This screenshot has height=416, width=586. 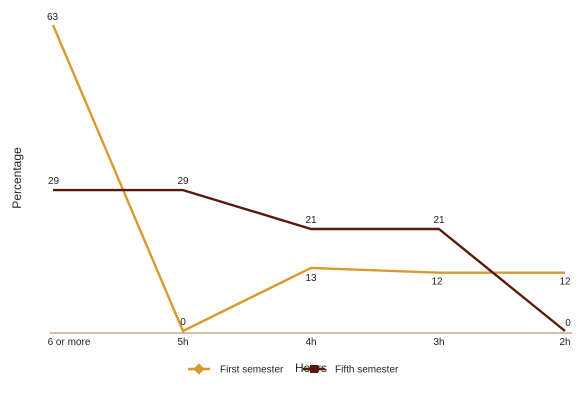 I want to click on x-tick-labels: 6 or more 5h 4h 3h 2h, so click(x=309, y=342).